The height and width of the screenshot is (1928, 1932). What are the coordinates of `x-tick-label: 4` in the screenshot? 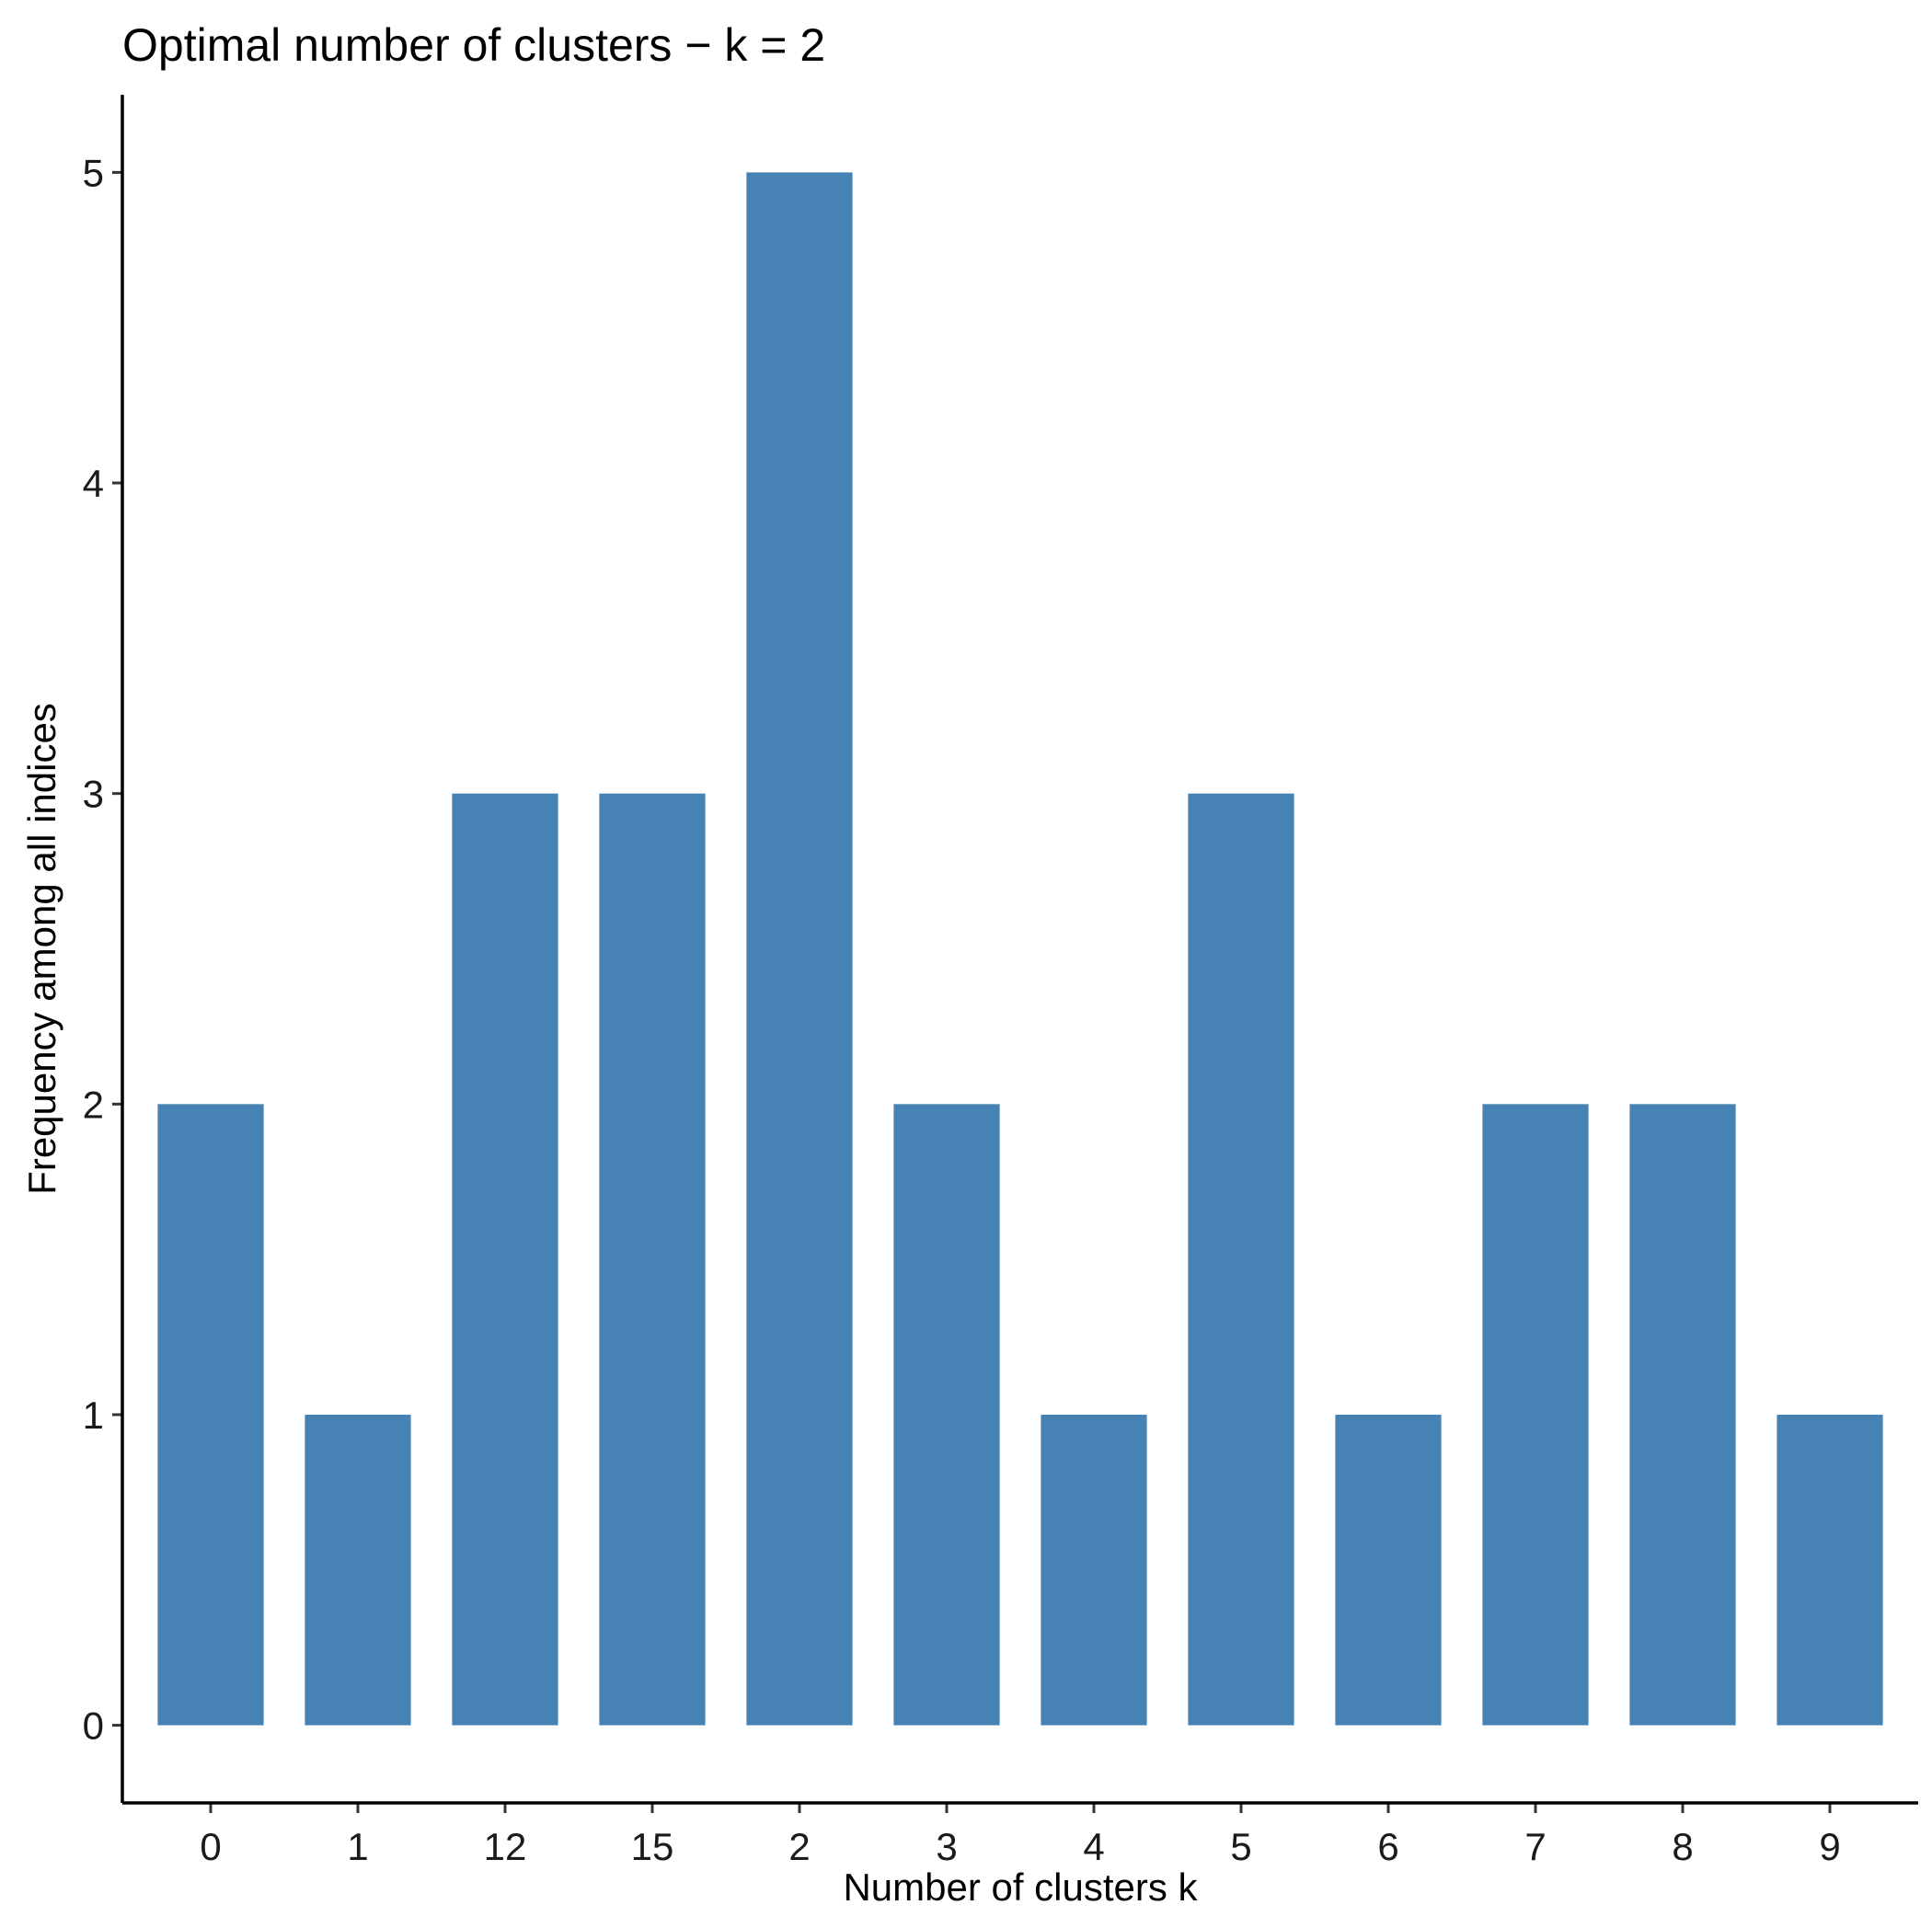 It's located at (1093, 1846).